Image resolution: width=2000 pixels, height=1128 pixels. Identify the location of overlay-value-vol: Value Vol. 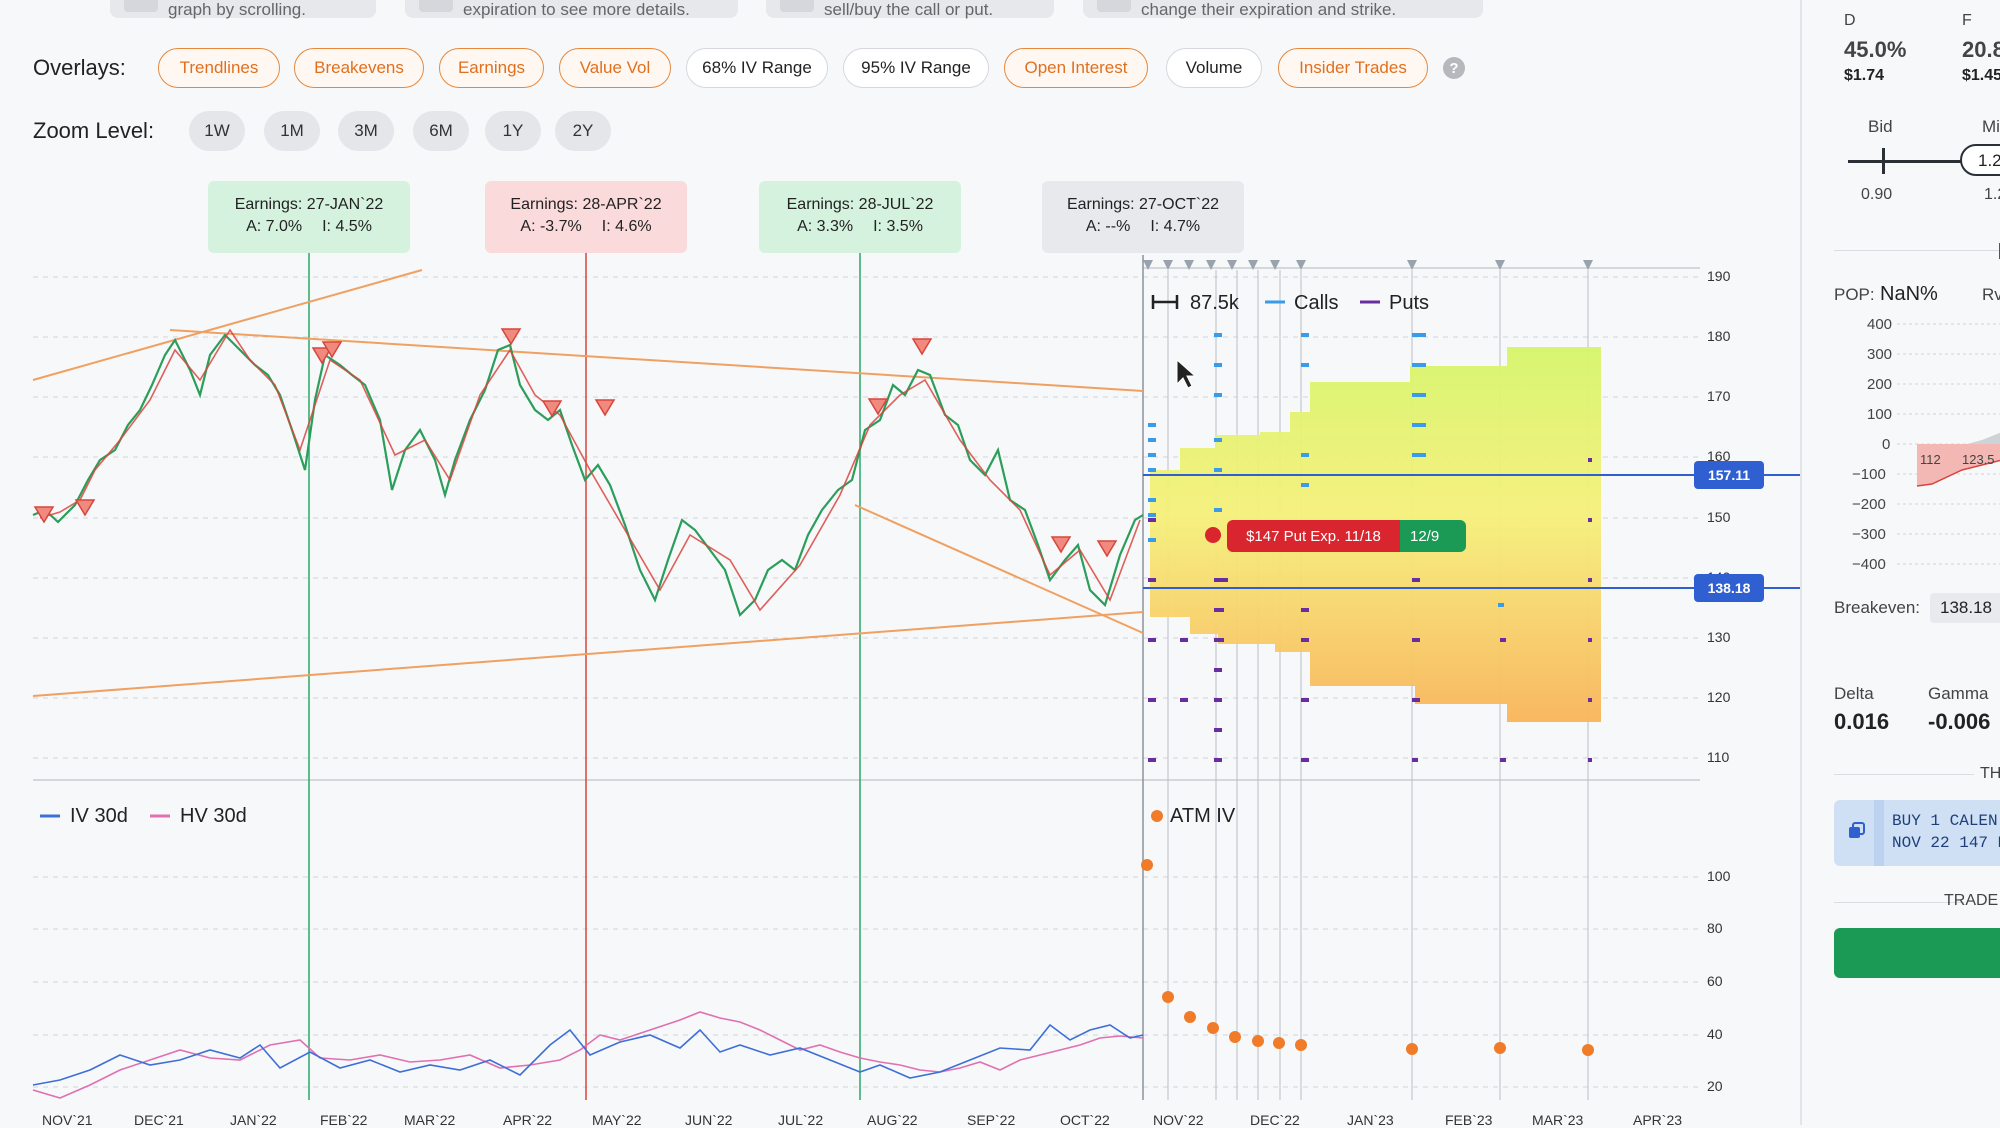
(615, 68).